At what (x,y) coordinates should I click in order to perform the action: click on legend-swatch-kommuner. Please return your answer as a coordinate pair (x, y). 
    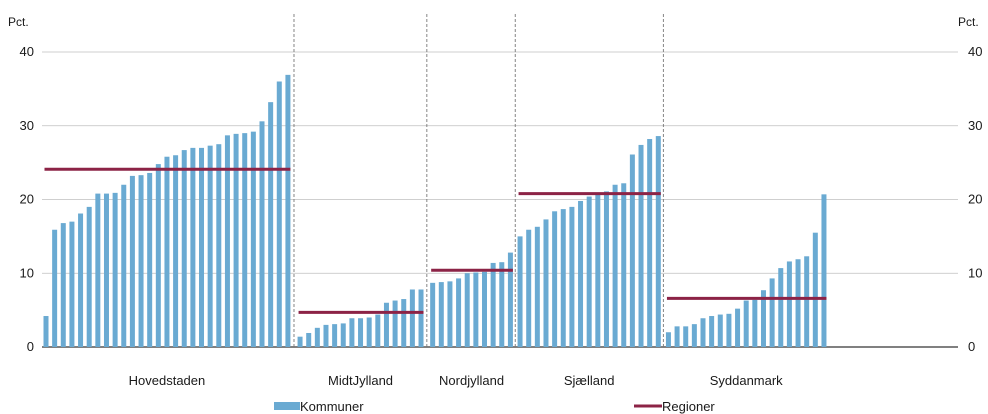
    Looking at the image, I should click on (287, 406).